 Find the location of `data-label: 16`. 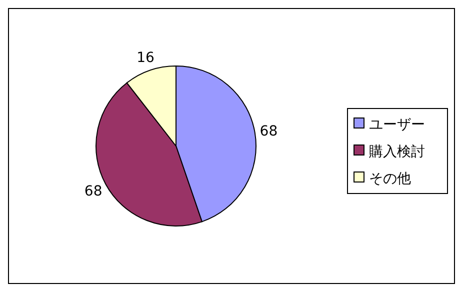

data-label: 16 is located at coordinates (145, 58).